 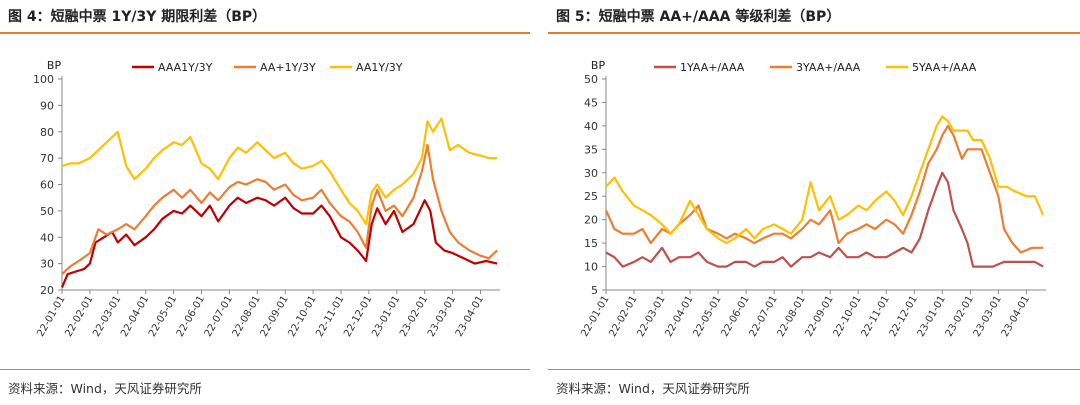 I want to click on y-tick-label: 10, so click(x=591, y=267).